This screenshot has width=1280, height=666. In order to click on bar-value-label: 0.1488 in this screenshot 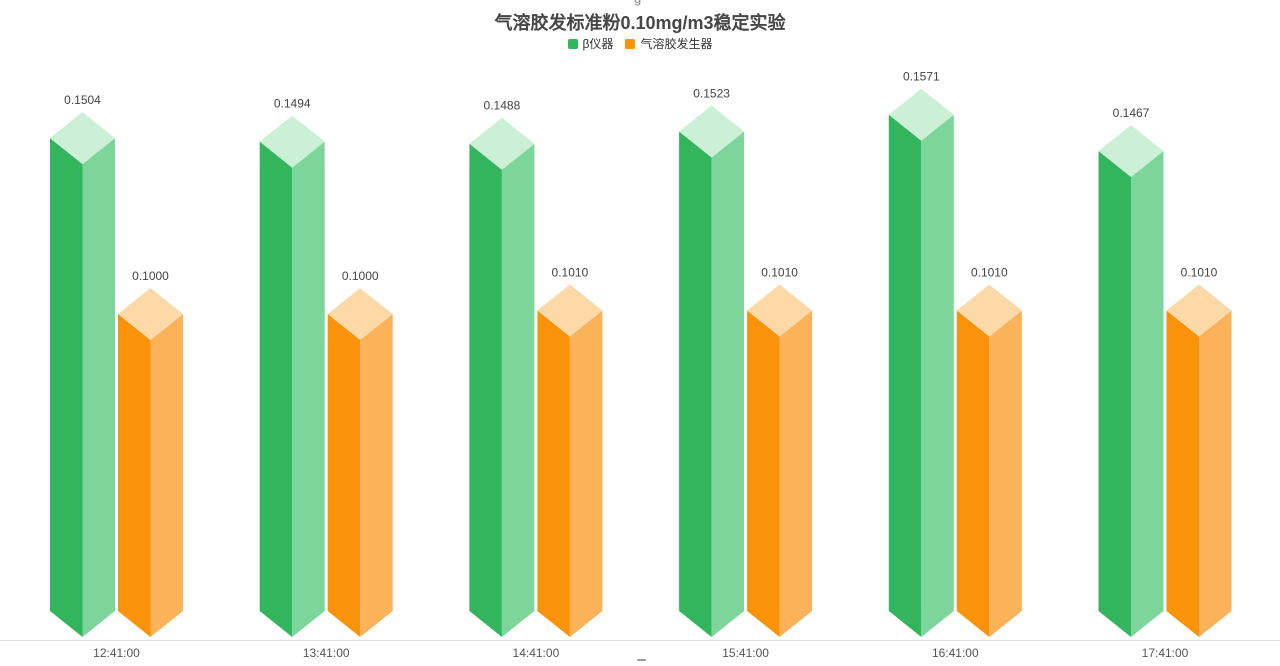, I will do `click(502, 106)`.